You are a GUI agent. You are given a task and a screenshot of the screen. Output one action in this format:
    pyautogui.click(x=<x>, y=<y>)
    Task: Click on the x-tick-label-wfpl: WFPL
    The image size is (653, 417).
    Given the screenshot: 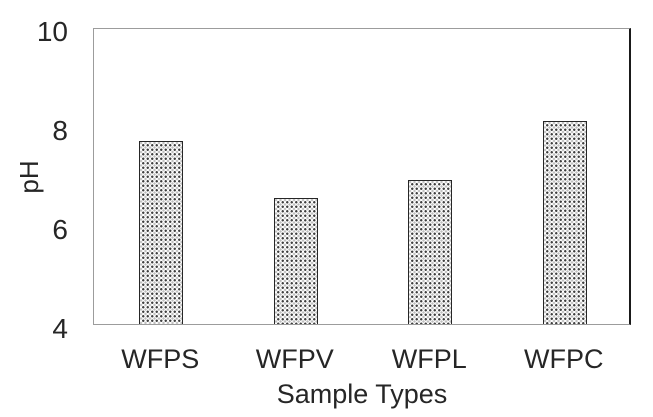 What is the action you would take?
    pyautogui.click(x=429, y=359)
    